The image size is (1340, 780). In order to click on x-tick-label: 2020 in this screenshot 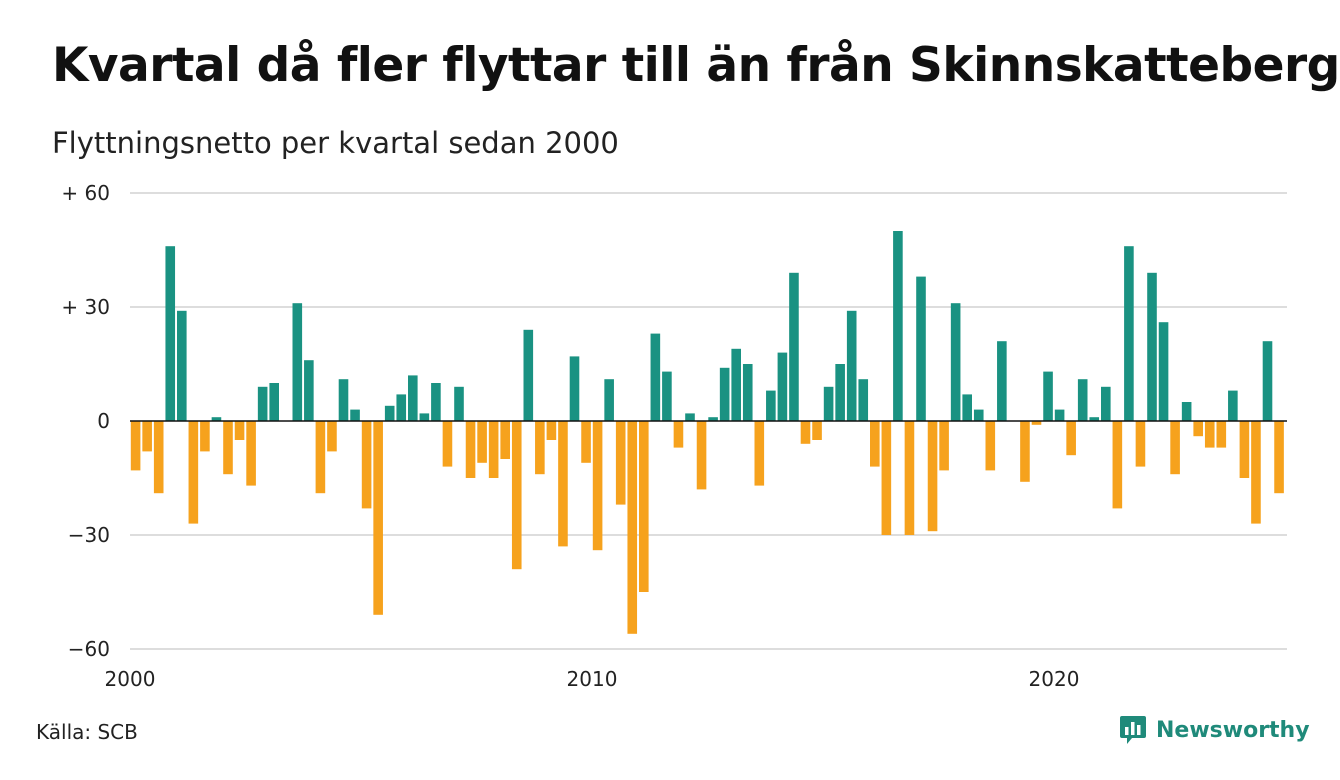, I will do `click(1054, 679)`.